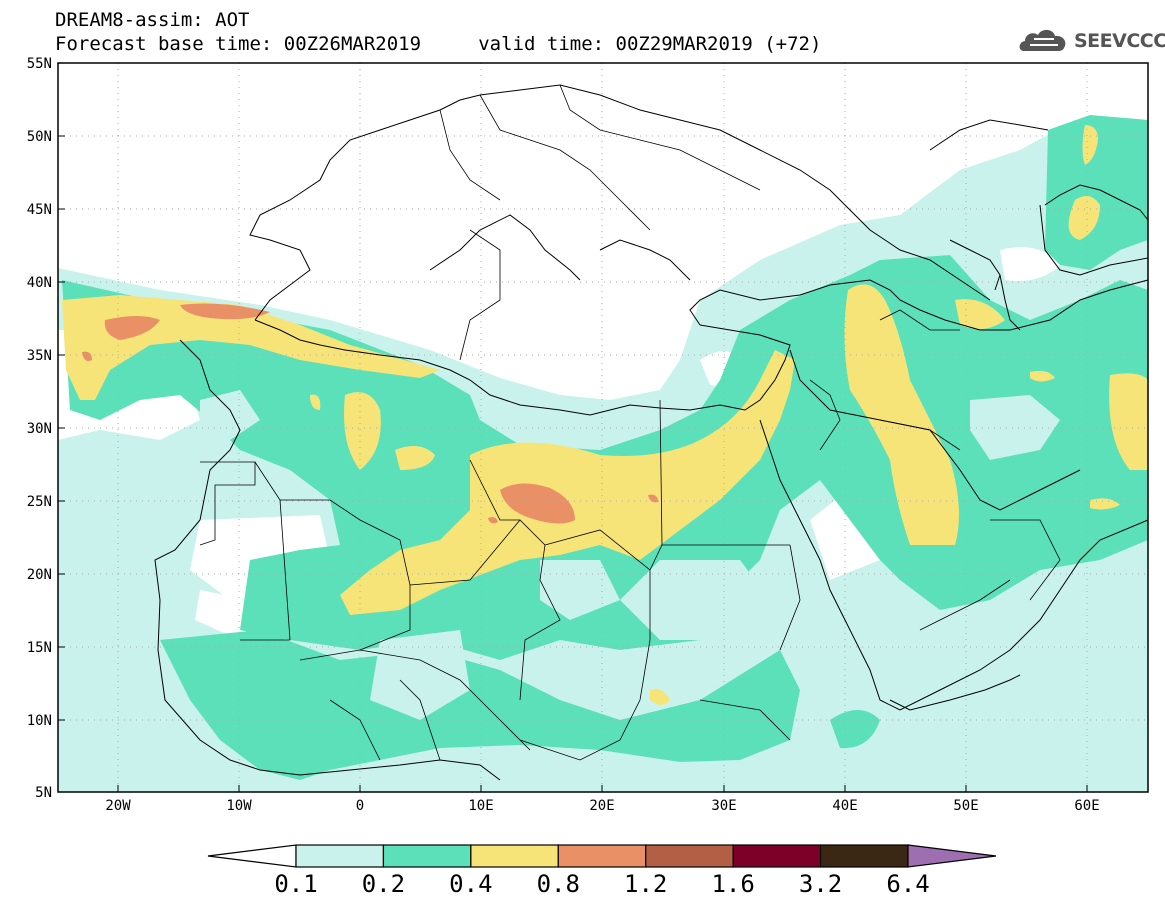 This screenshot has height=905, width=1165. What do you see at coordinates (844, 806) in the screenshot?
I see `x-tick-label: 40E` at bounding box center [844, 806].